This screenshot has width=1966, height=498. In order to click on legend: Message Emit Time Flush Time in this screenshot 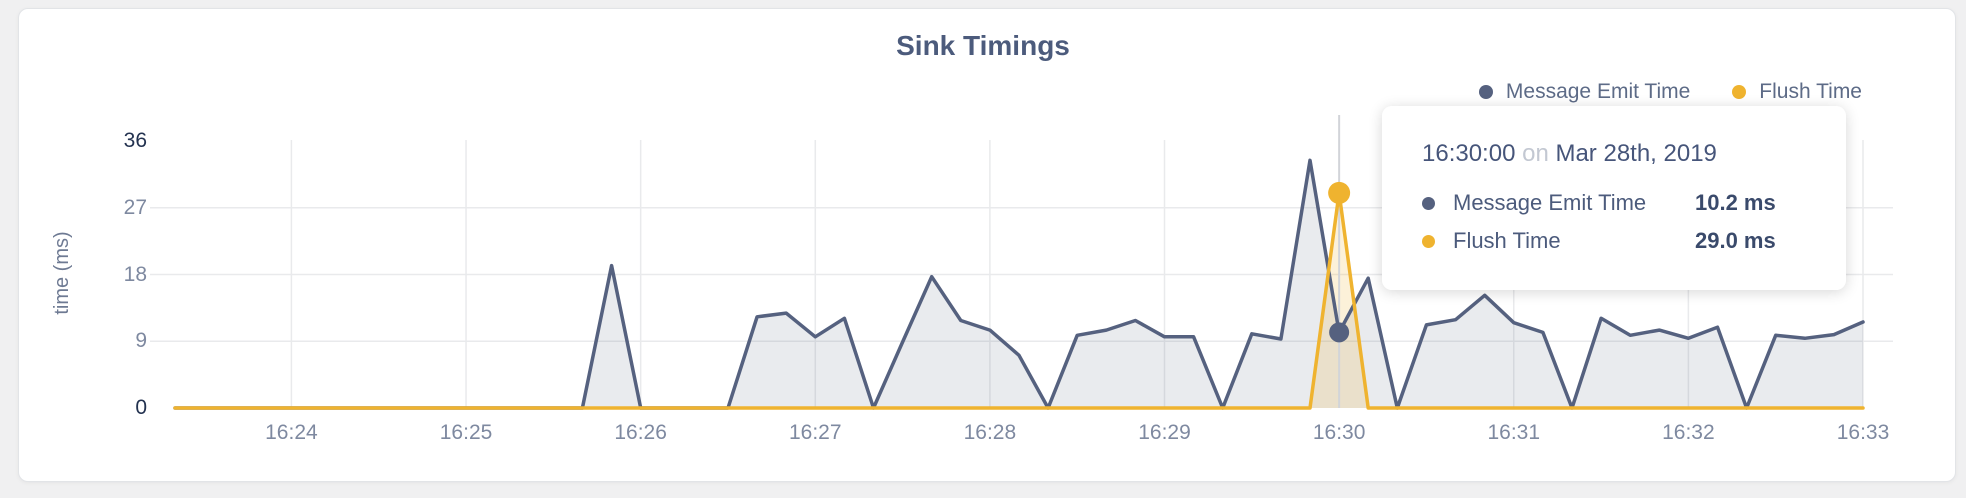, I will do `click(1670, 92)`.